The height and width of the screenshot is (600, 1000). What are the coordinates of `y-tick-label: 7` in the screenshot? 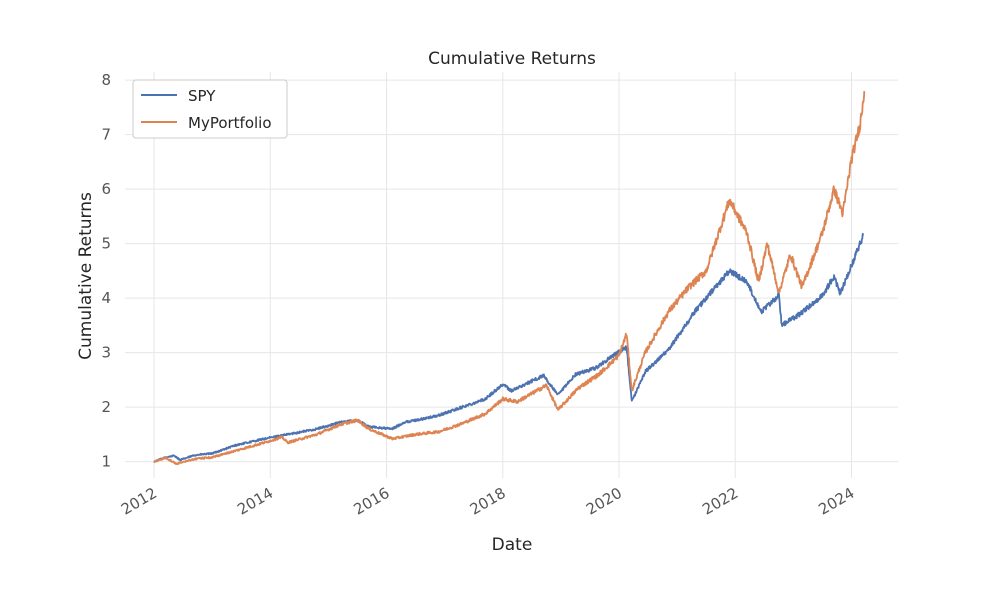 It's located at (106, 135).